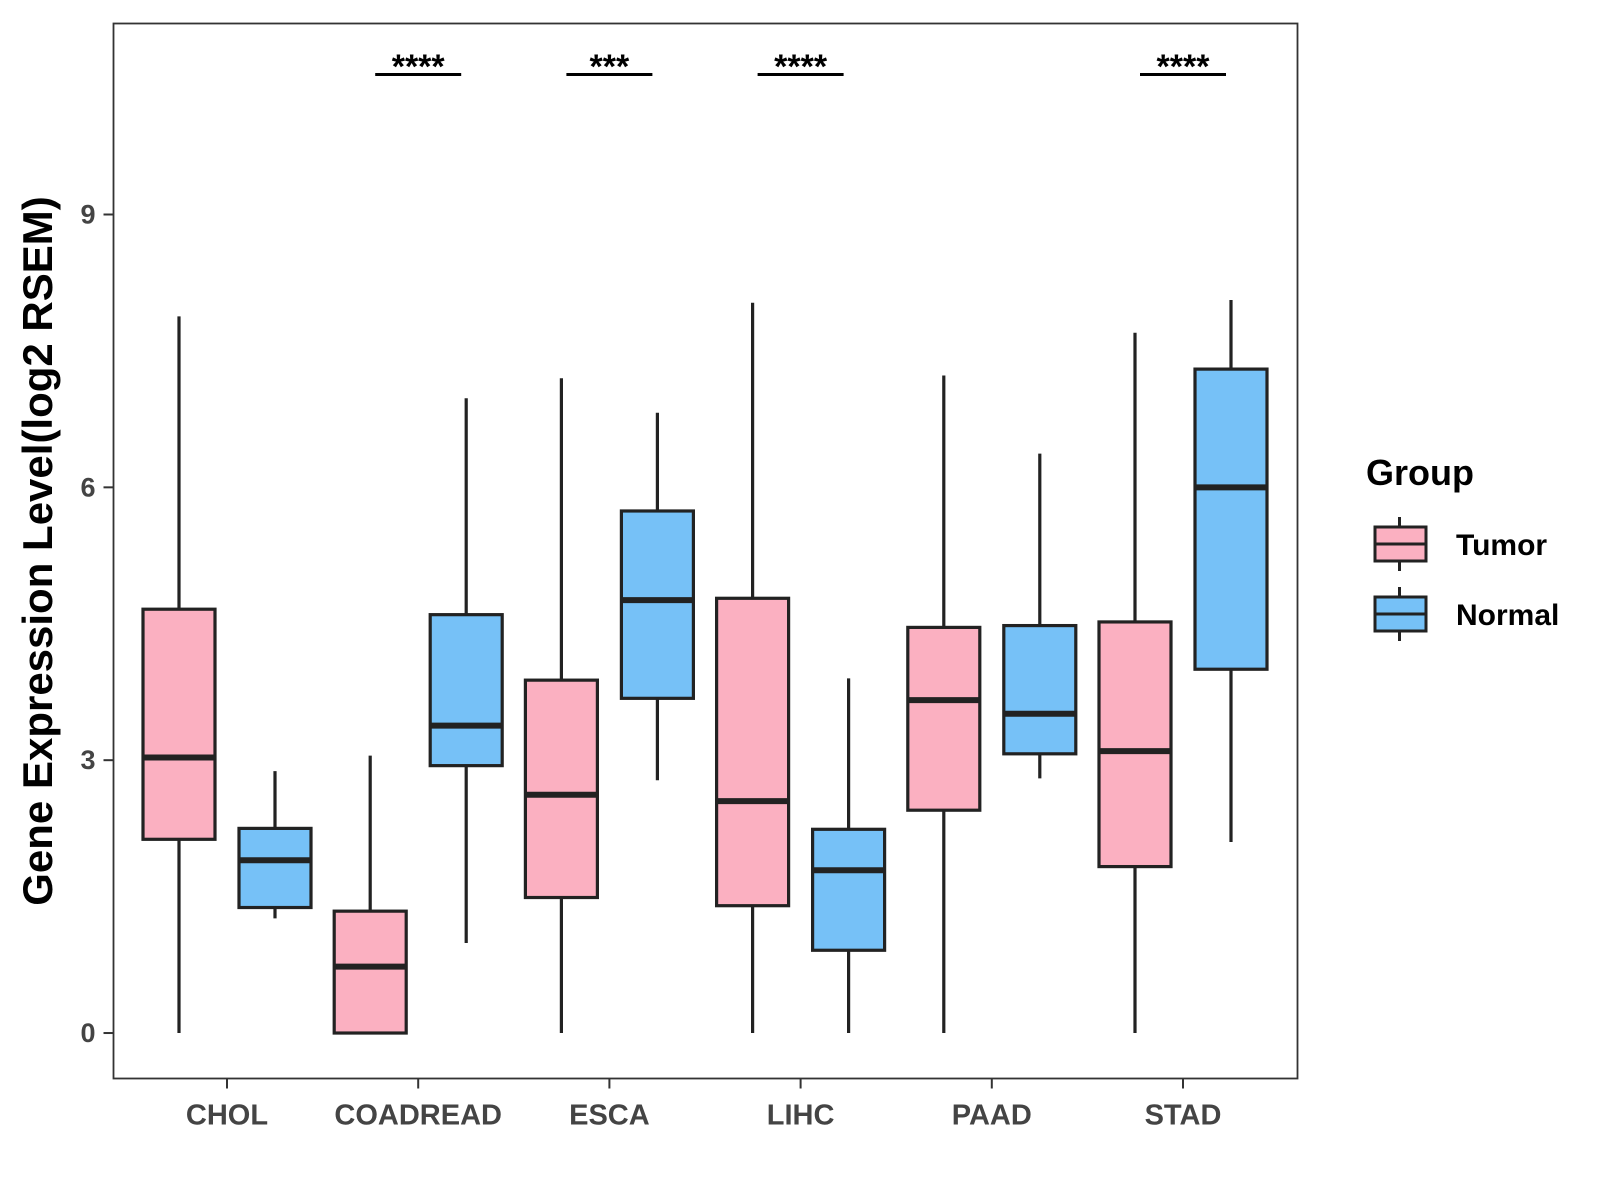 The width and height of the screenshot is (1600, 1200). I want to click on x-tick-label-lihc: LIHC, so click(801, 1116).